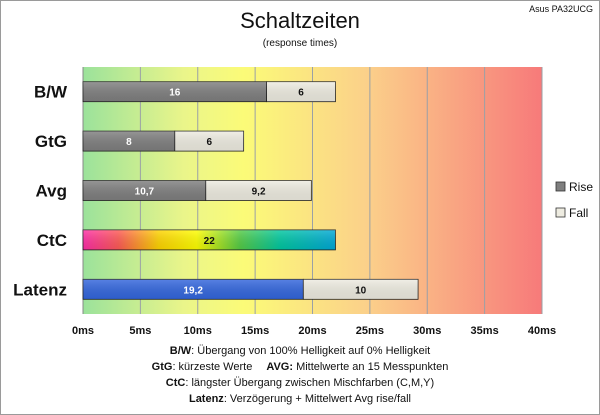 The image size is (600, 415). I want to click on data-label: 22, so click(210, 241).